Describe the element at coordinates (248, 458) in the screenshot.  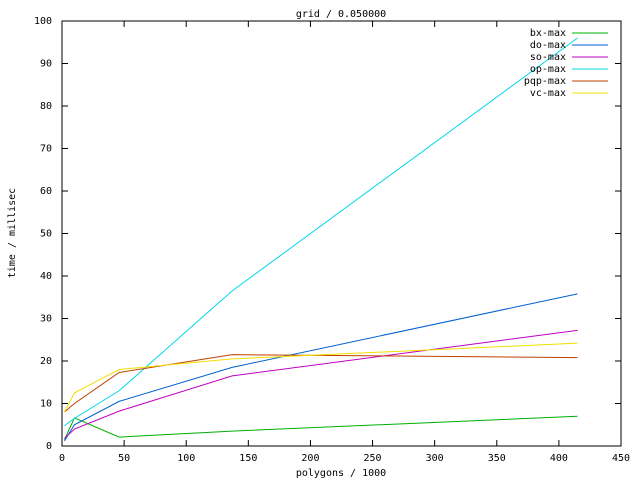
I see `x-tick-label: 150` at that location.